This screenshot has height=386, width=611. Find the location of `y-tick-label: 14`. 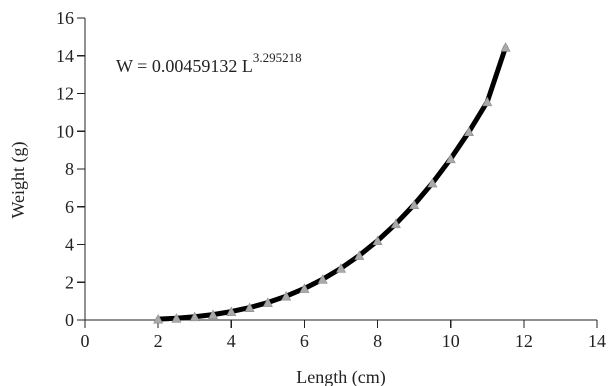

y-tick-label: 14 is located at coordinates (65, 56).